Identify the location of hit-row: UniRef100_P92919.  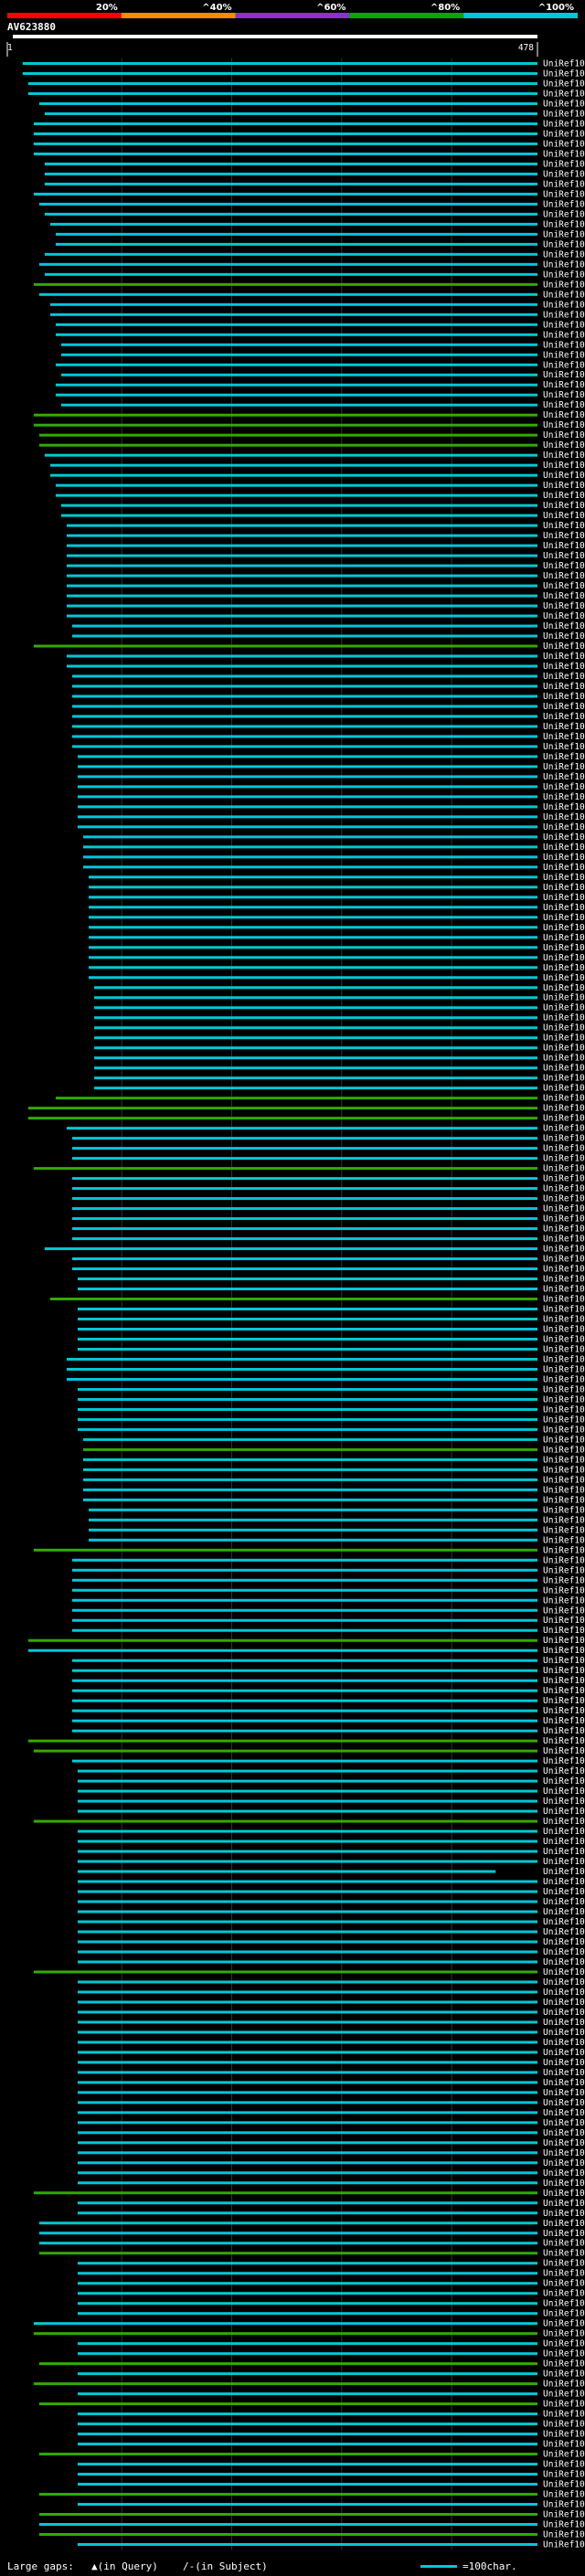
(328, 1721).